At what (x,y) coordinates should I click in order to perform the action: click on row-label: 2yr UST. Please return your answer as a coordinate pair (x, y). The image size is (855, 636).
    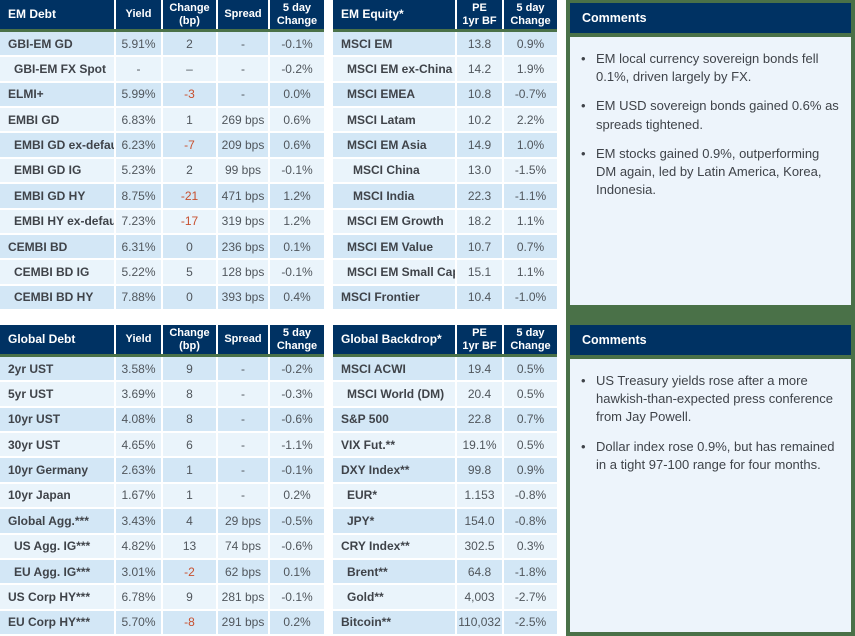
    Looking at the image, I should click on (58, 370).